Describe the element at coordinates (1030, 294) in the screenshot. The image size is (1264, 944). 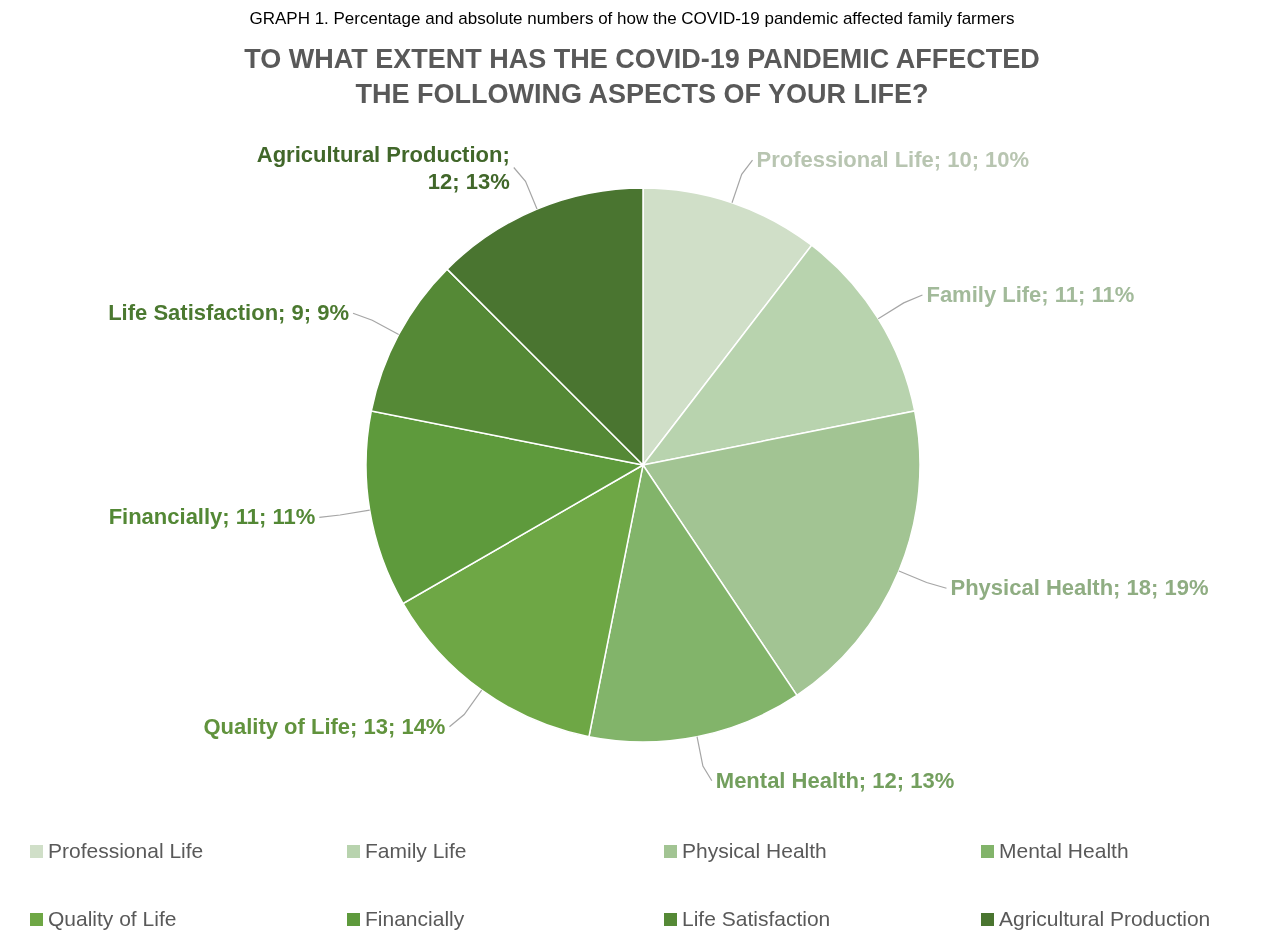
I see `data-label: Family Life; 11; 11%` at that location.